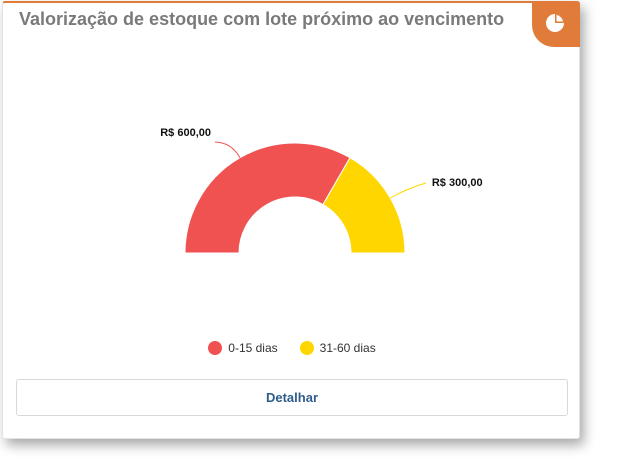 Image resolution: width=630 pixels, height=476 pixels. I want to click on detail-button: Detalhar, so click(292, 397).